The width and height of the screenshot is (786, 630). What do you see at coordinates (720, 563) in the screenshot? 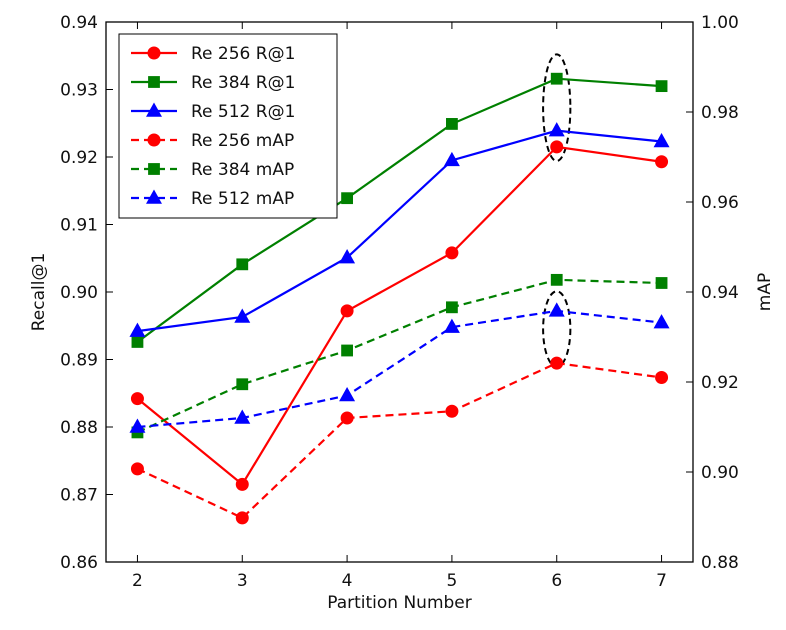
I see `y-right-tick-label: 0.88` at bounding box center [720, 563].